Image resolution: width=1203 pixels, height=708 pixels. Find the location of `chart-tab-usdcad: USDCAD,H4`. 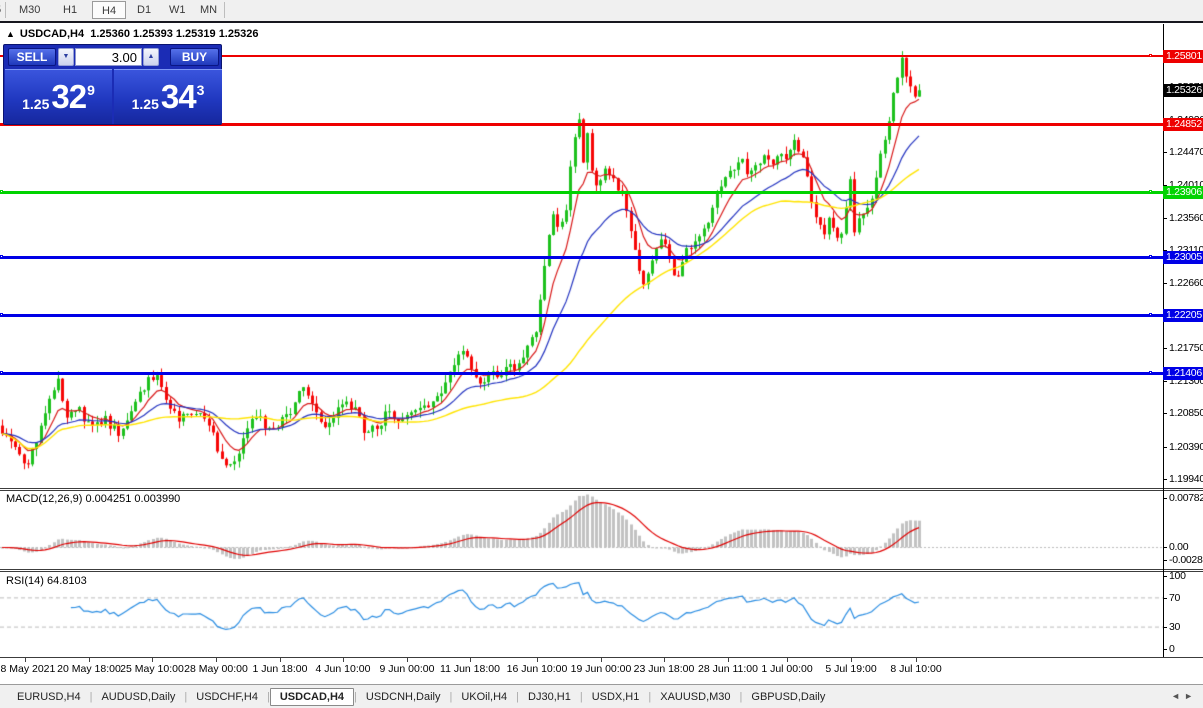

chart-tab-usdcad: USDCAD,H4 is located at coordinates (312, 696).